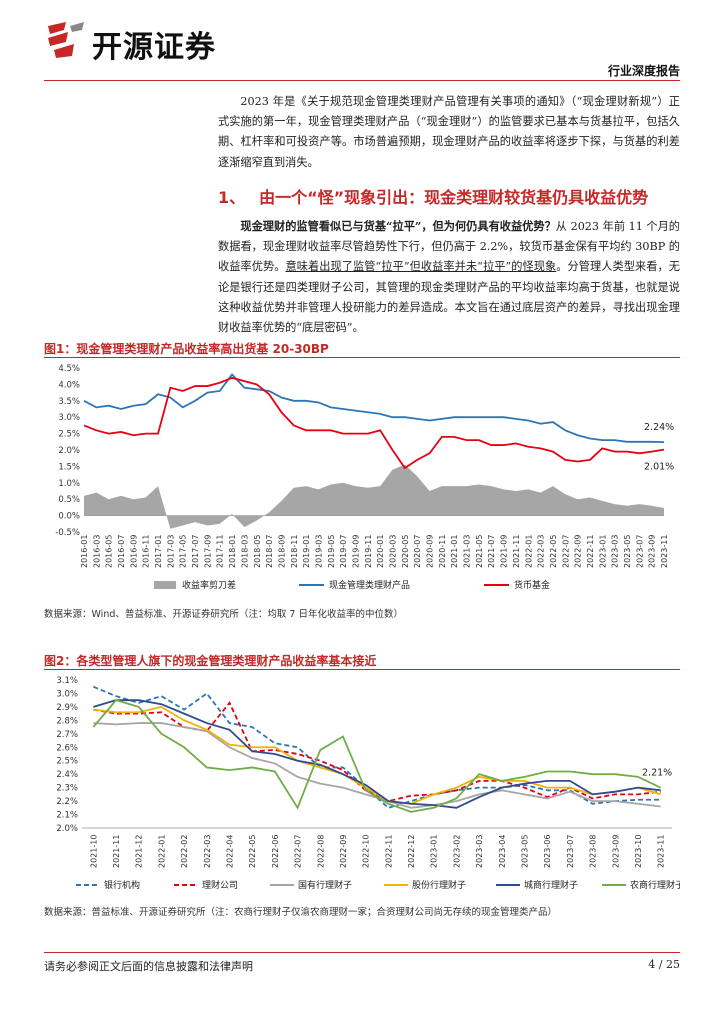  I want to click on x-tick-label: 2021-09, so click(504, 551).